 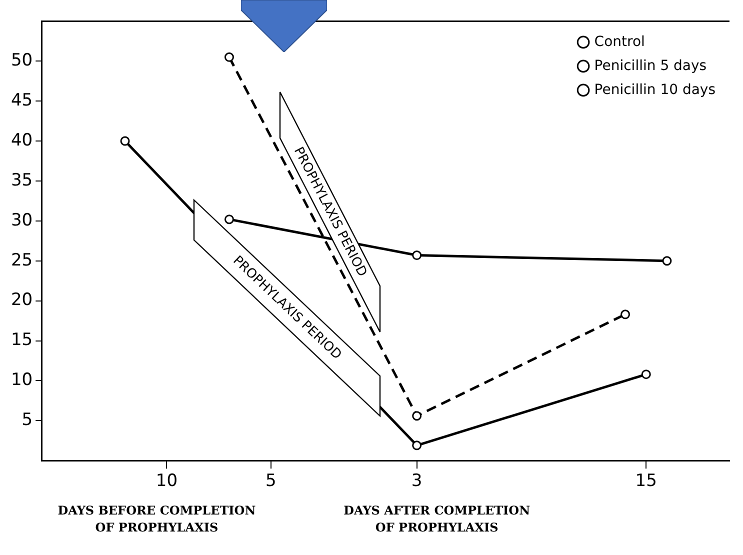 I want to click on y-tick-label: 15, so click(x=21, y=340).